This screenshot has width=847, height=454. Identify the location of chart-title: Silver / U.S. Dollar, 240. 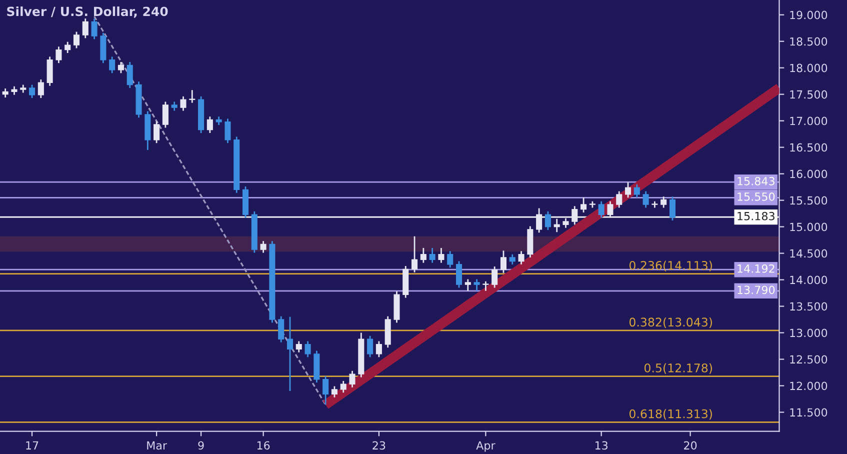
(87, 12).